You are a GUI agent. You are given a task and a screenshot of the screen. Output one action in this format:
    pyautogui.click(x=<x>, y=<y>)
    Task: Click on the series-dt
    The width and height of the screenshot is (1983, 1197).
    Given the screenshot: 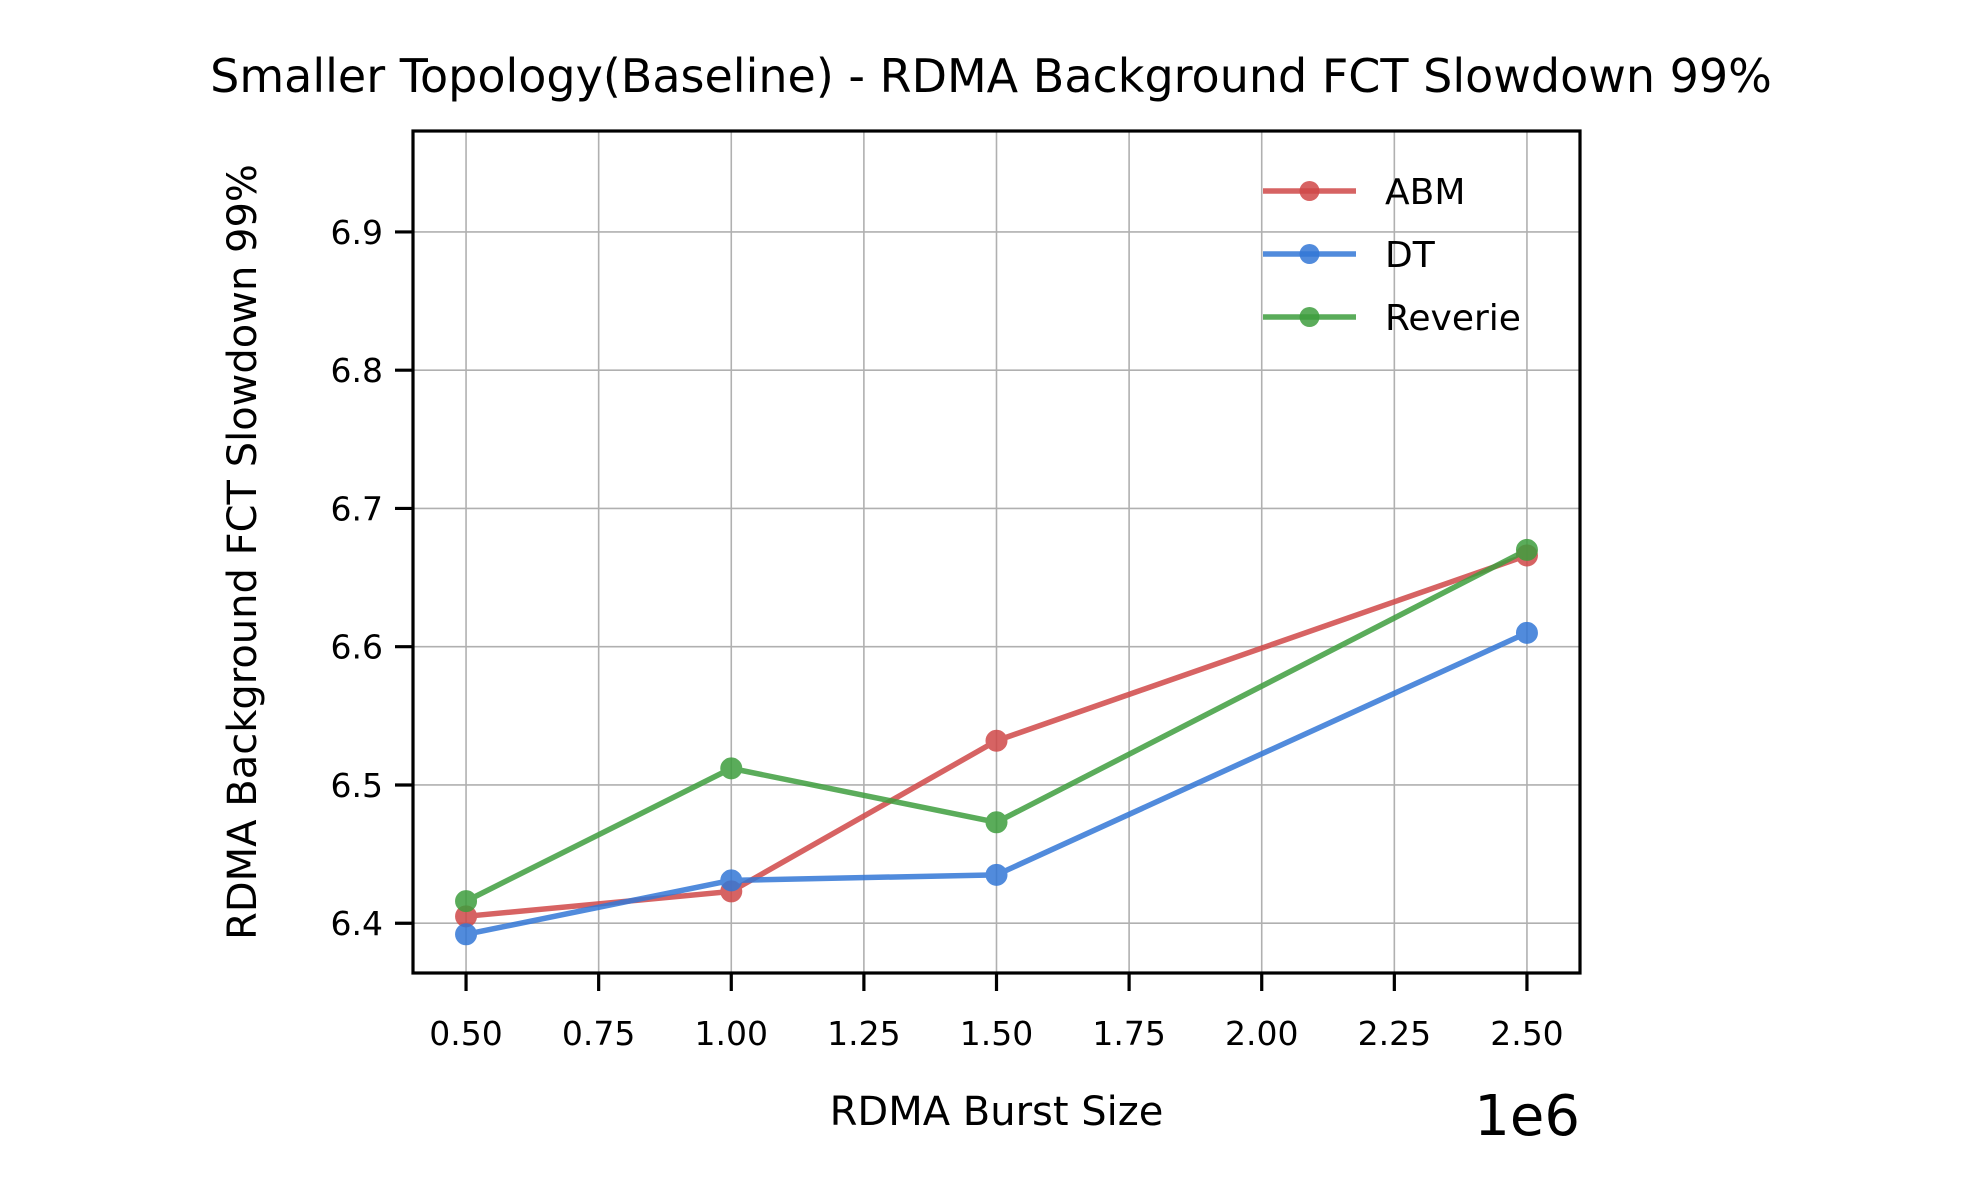 What is the action you would take?
    pyautogui.click(x=996, y=783)
    